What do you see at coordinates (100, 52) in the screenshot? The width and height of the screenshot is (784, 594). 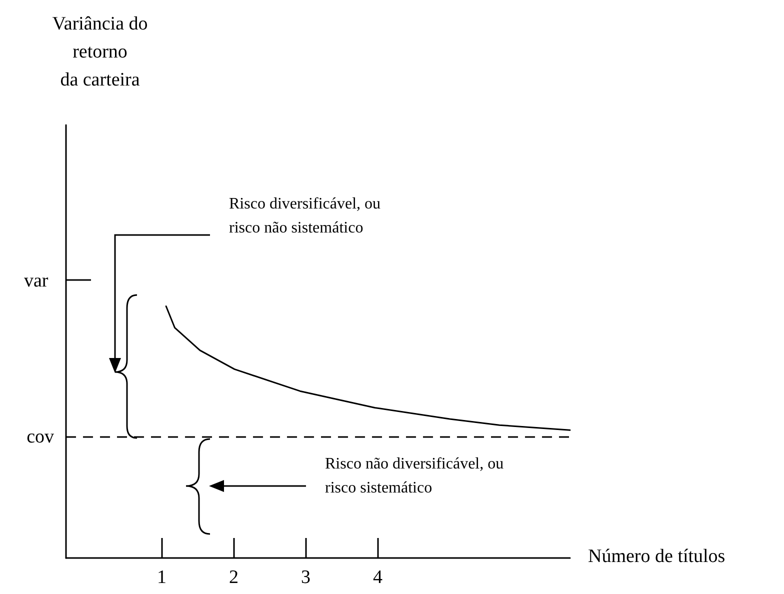 I see `text: Variância do retorno da carteira` at bounding box center [100, 52].